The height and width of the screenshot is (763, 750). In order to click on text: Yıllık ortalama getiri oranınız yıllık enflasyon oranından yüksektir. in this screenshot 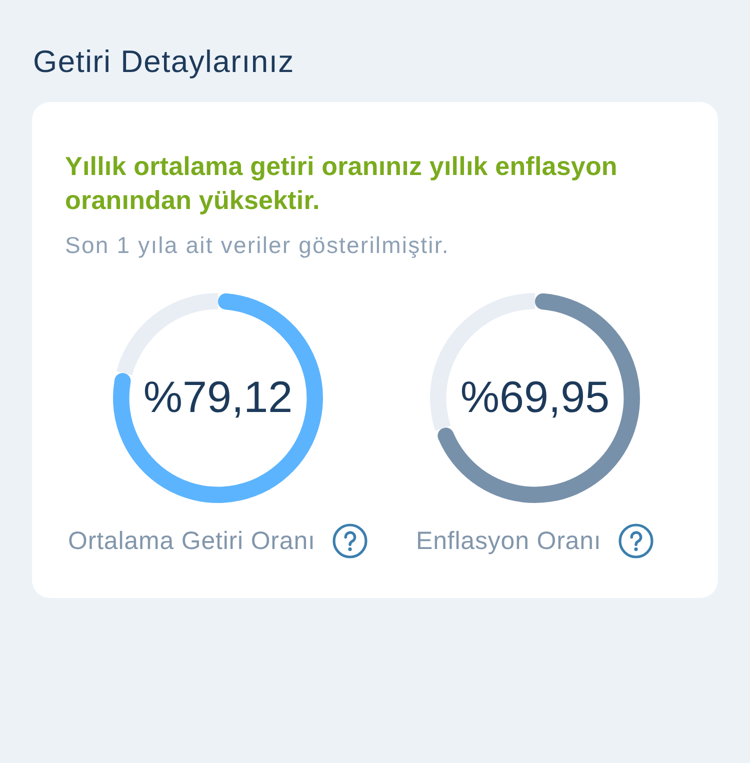, I will do `click(341, 183)`.